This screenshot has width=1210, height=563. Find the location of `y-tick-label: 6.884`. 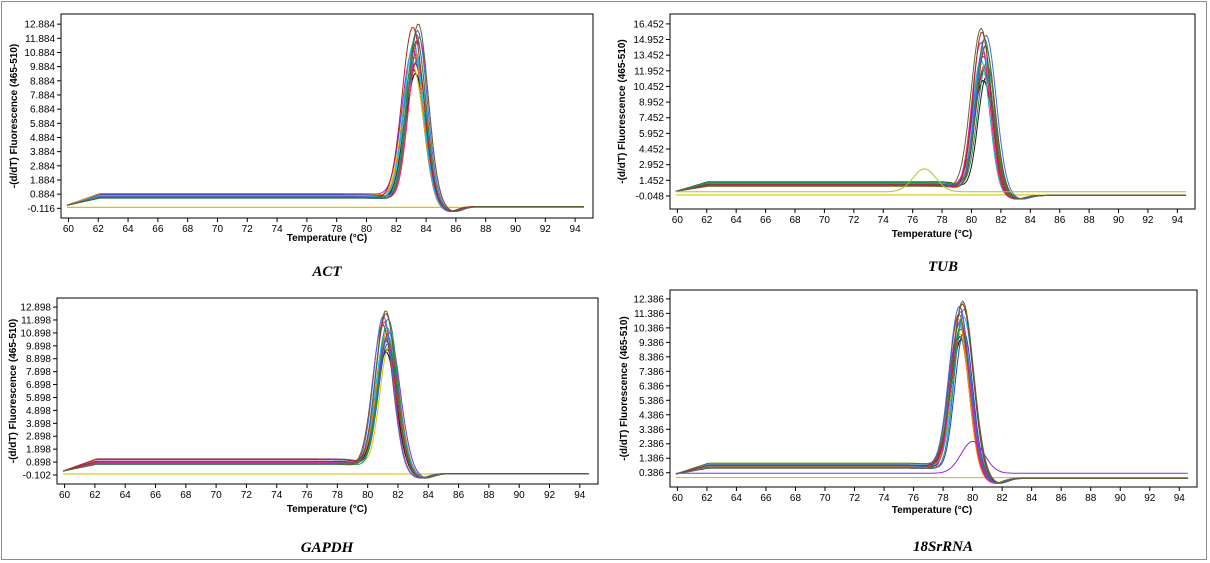

y-tick-label: 6.884 is located at coordinates (42, 110).